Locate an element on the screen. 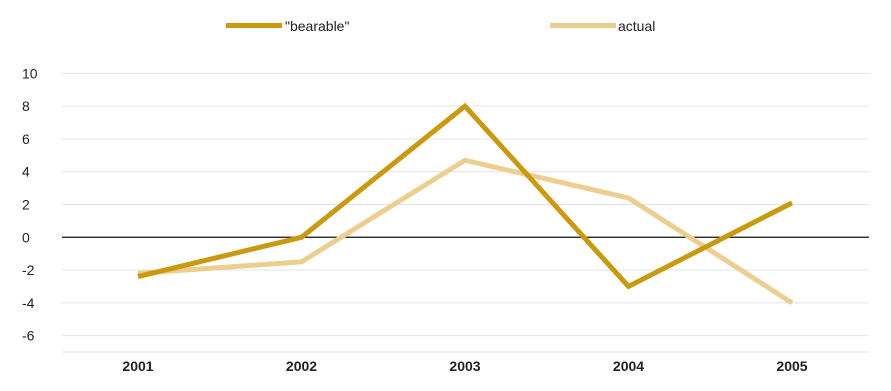 This screenshot has width=891, height=391. y-tick-label: -4 is located at coordinates (28, 303).